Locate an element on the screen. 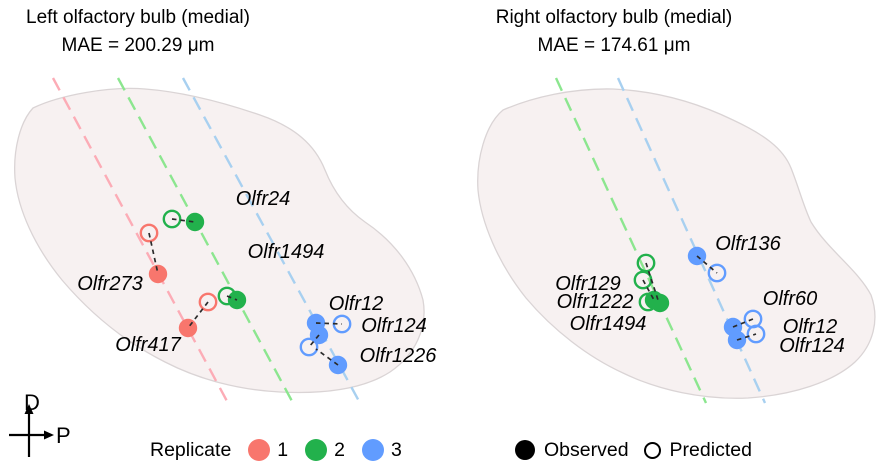 The height and width of the screenshot is (473, 886). gene-label: Olfr129 is located at coordinates (588, 284).